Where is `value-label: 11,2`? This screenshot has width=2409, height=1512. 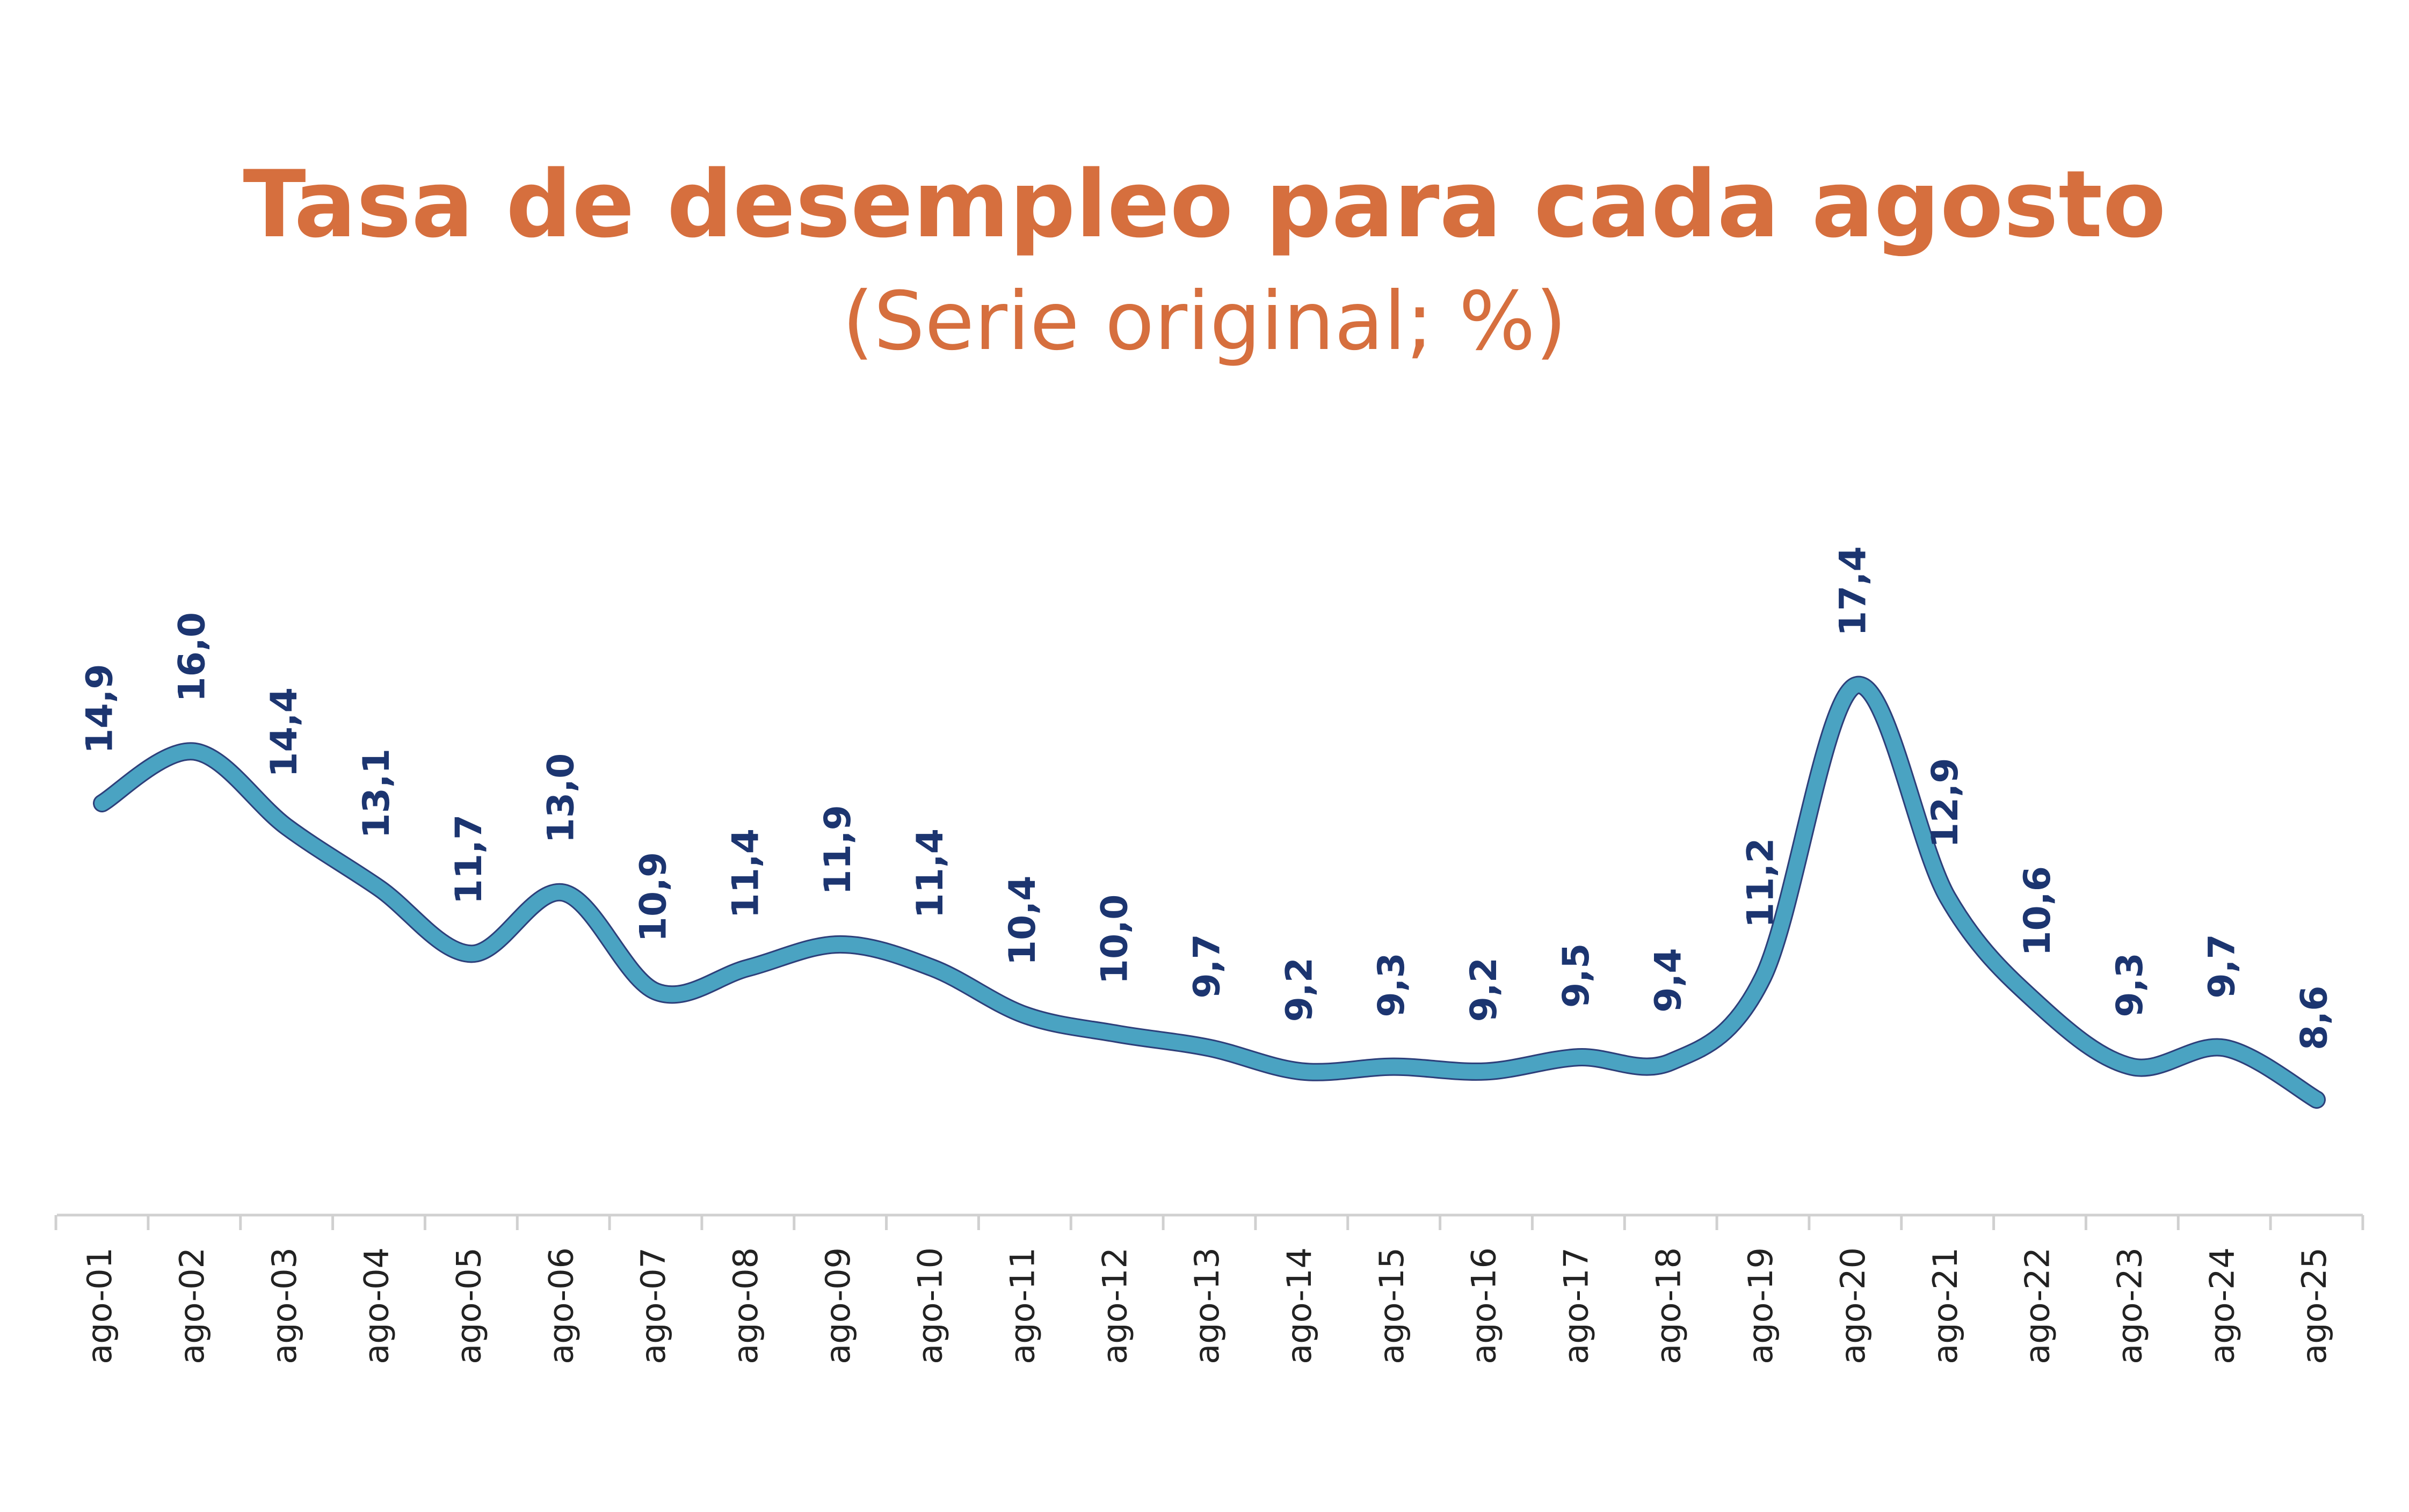
value-label: 11,2 is located at coordinates (1761, 883).